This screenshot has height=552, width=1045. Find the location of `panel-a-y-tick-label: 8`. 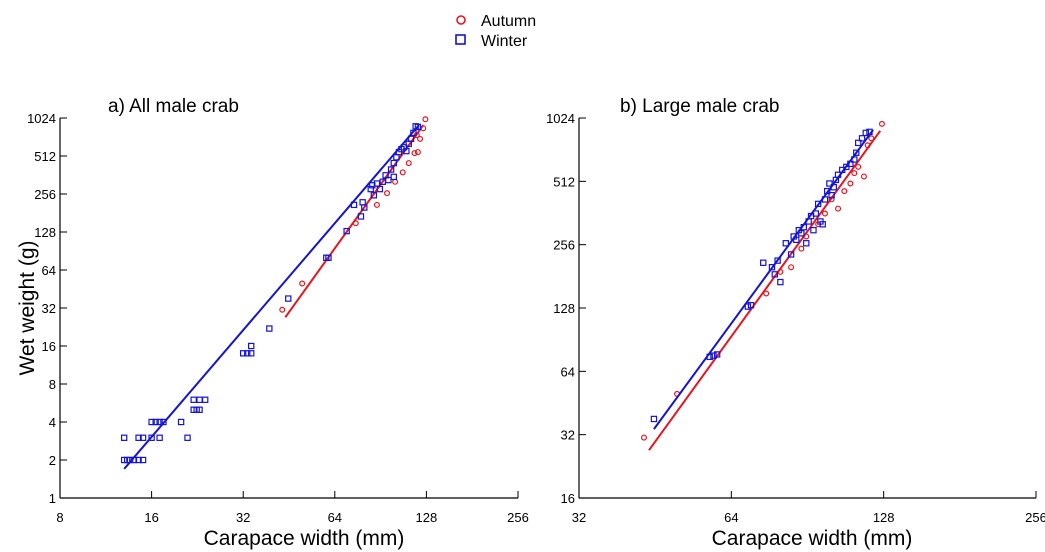

panel-a-y-tick-label: 8 is located at coordinates (52, 384).